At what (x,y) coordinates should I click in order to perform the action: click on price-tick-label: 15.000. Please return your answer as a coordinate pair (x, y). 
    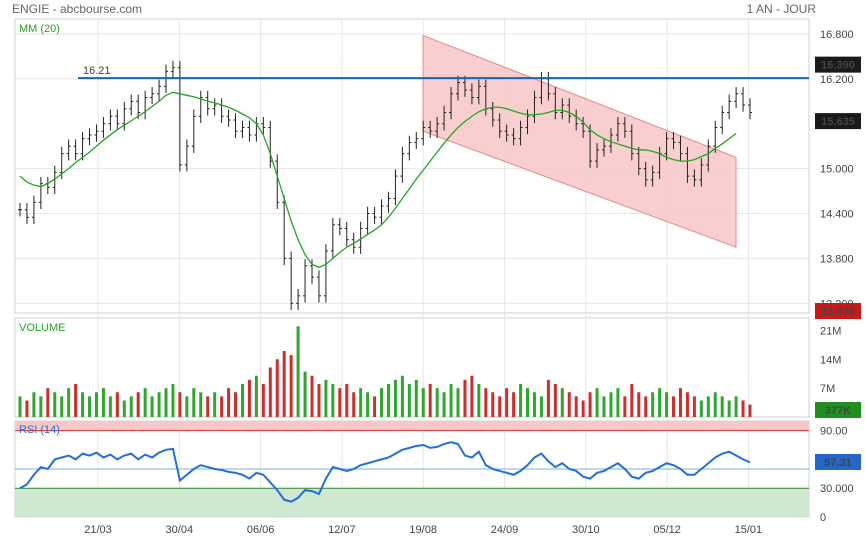
    Looking at the image, I should click on (837, 170).